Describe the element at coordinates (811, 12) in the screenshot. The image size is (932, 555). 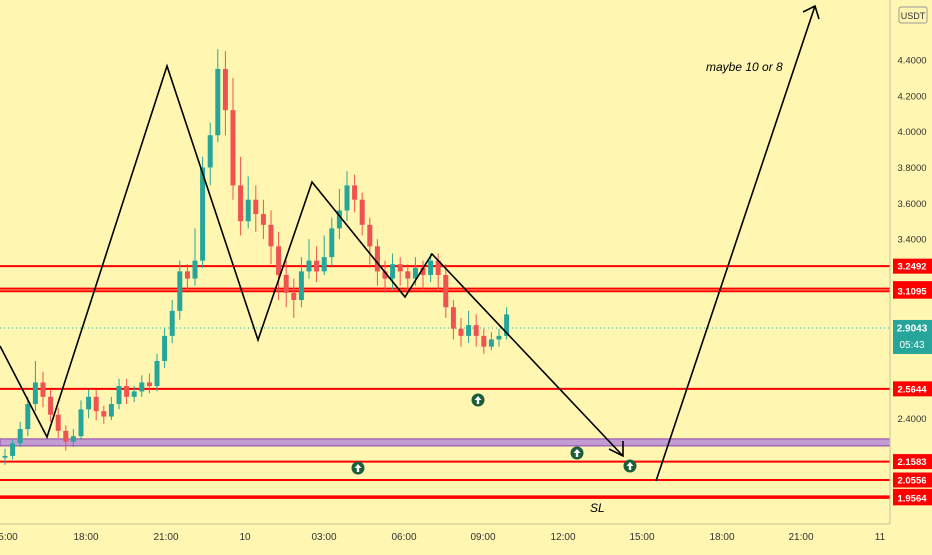
I see `arrowhead-up` at that location.